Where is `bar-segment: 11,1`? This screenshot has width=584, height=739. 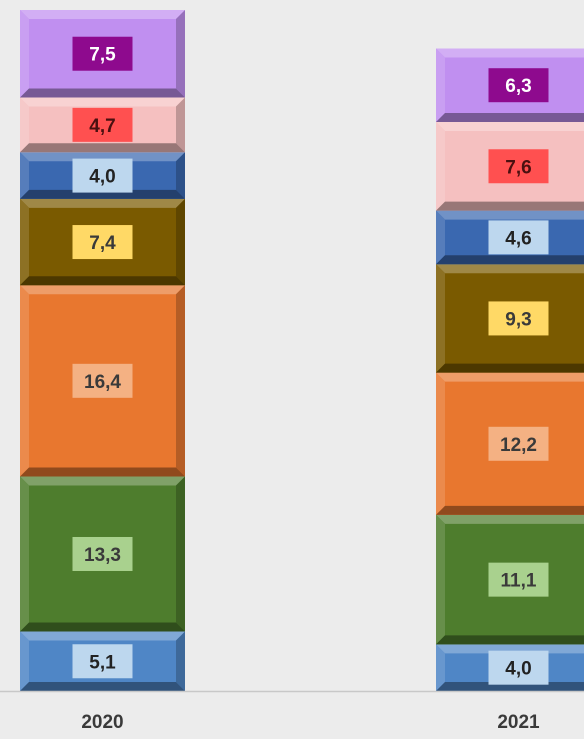 bar-segment: 11,1 is located at coordinates (510, 579).